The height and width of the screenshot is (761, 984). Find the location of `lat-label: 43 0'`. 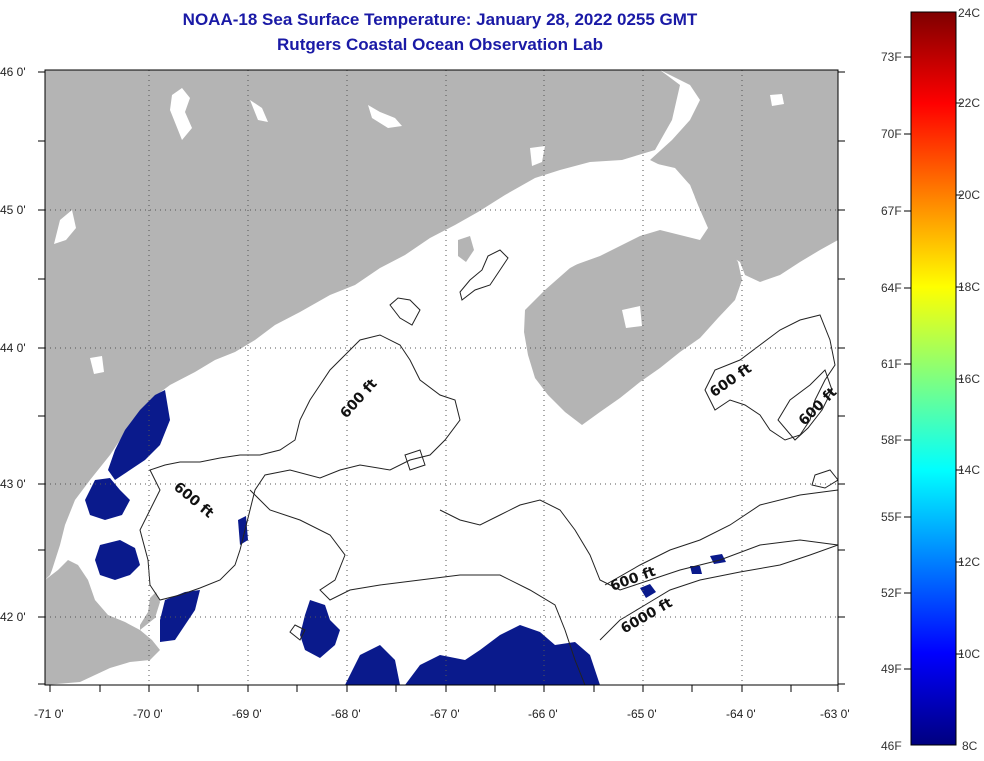

lat-label: 43 0' is located at coordinates (13, 484).